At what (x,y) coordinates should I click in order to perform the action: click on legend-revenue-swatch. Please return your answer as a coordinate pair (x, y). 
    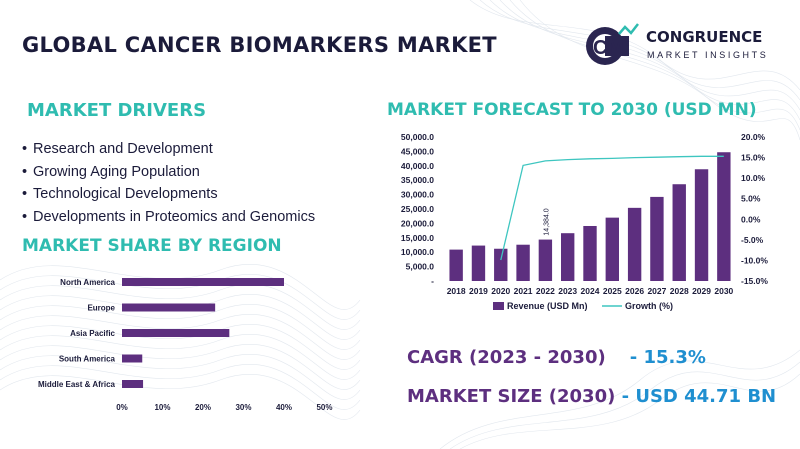
    Looking at the image, I should click on (498, 306).